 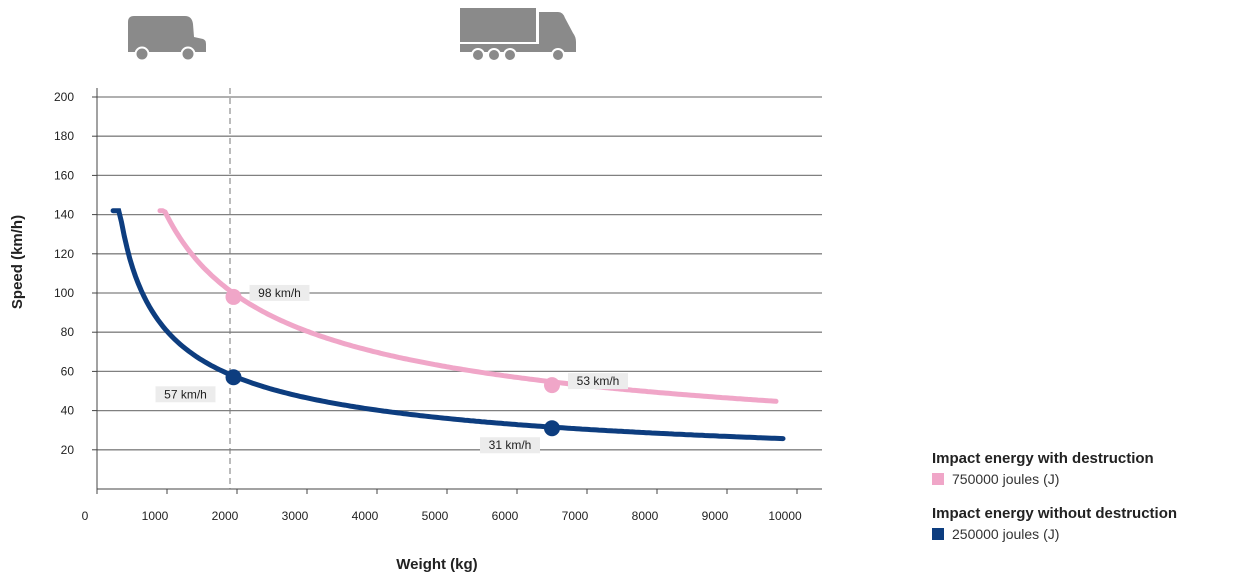 What do you see at coordinates (518, 35) in the screenshot?
I see `truck-icon` at bounding box center [518, 35].